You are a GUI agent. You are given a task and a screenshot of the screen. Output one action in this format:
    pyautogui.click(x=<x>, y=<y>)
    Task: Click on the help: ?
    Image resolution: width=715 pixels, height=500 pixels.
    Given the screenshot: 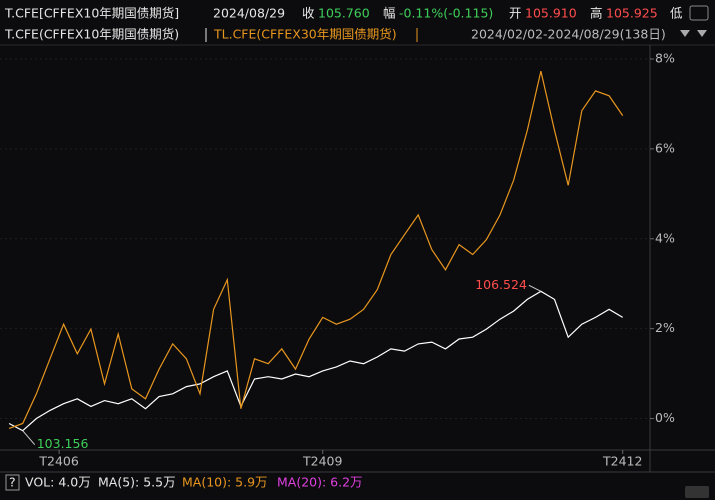 What is the action you would take?
    pyautogui.click(x=12, y=482)
    